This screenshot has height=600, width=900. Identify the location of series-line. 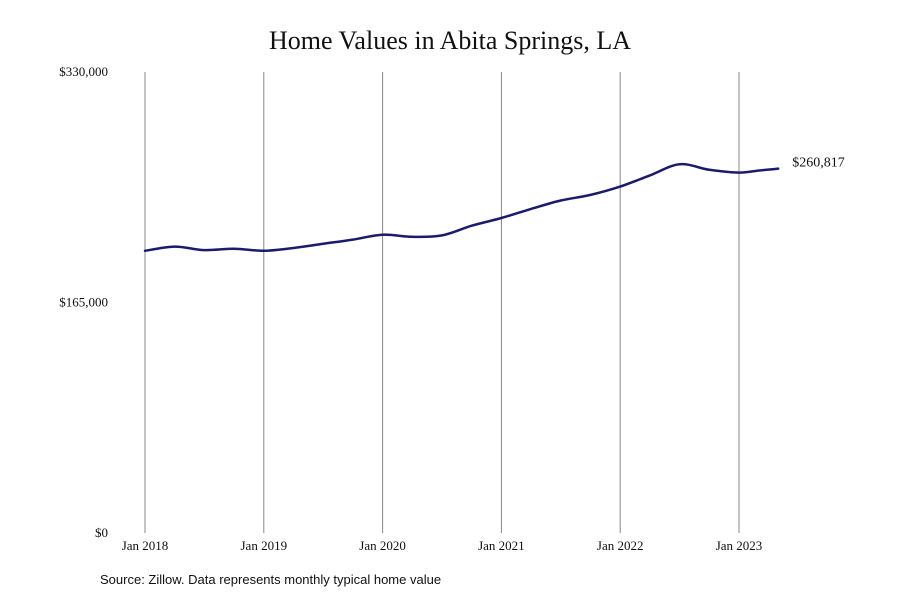
(461, 207).